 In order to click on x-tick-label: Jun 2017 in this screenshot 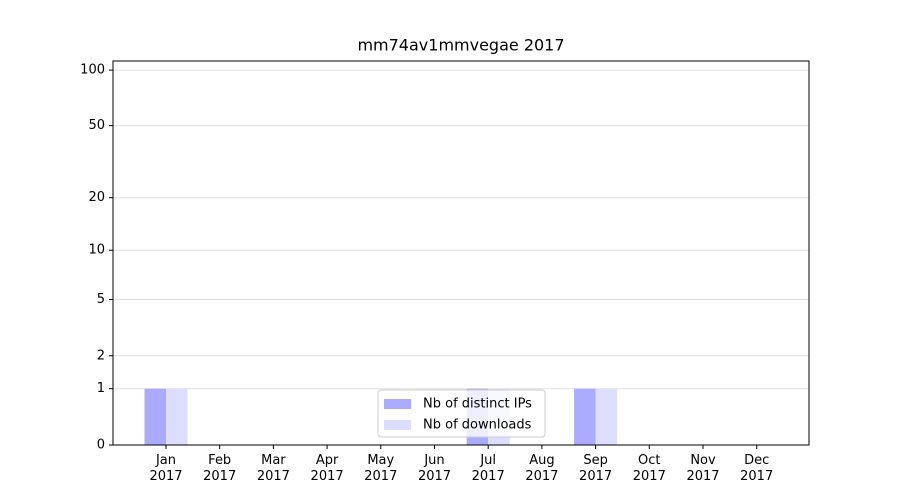, I will do `click(434, 468)`.